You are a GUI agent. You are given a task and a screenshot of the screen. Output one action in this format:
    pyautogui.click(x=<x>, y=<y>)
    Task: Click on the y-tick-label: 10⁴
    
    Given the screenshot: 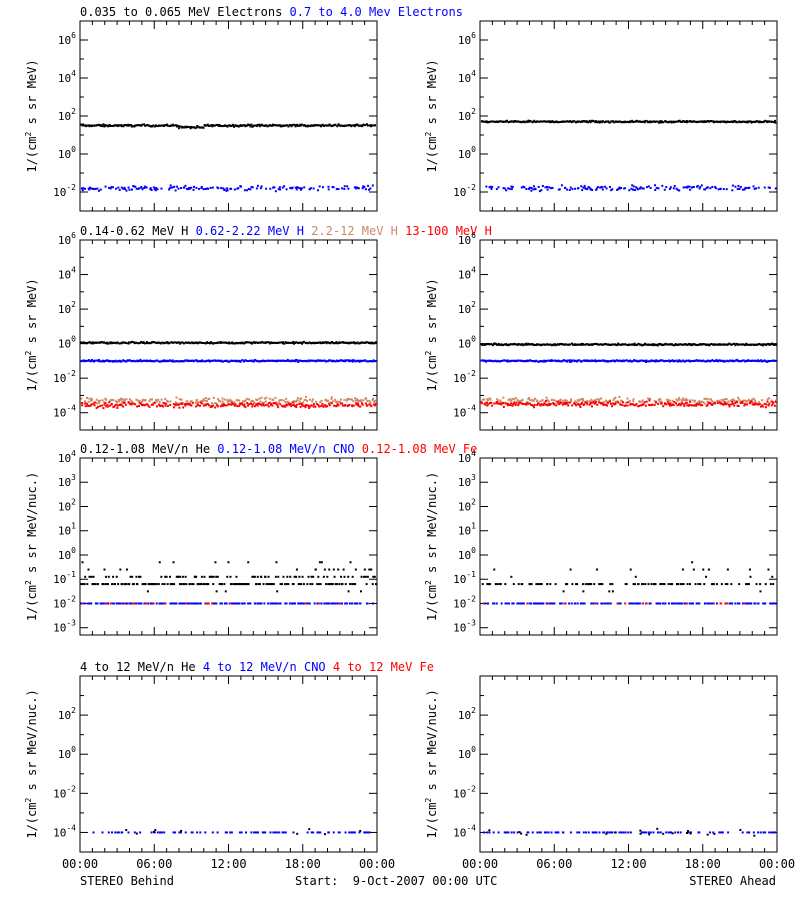 What is the action you would take?
    pyautogui.click(x=67, y=77)
    